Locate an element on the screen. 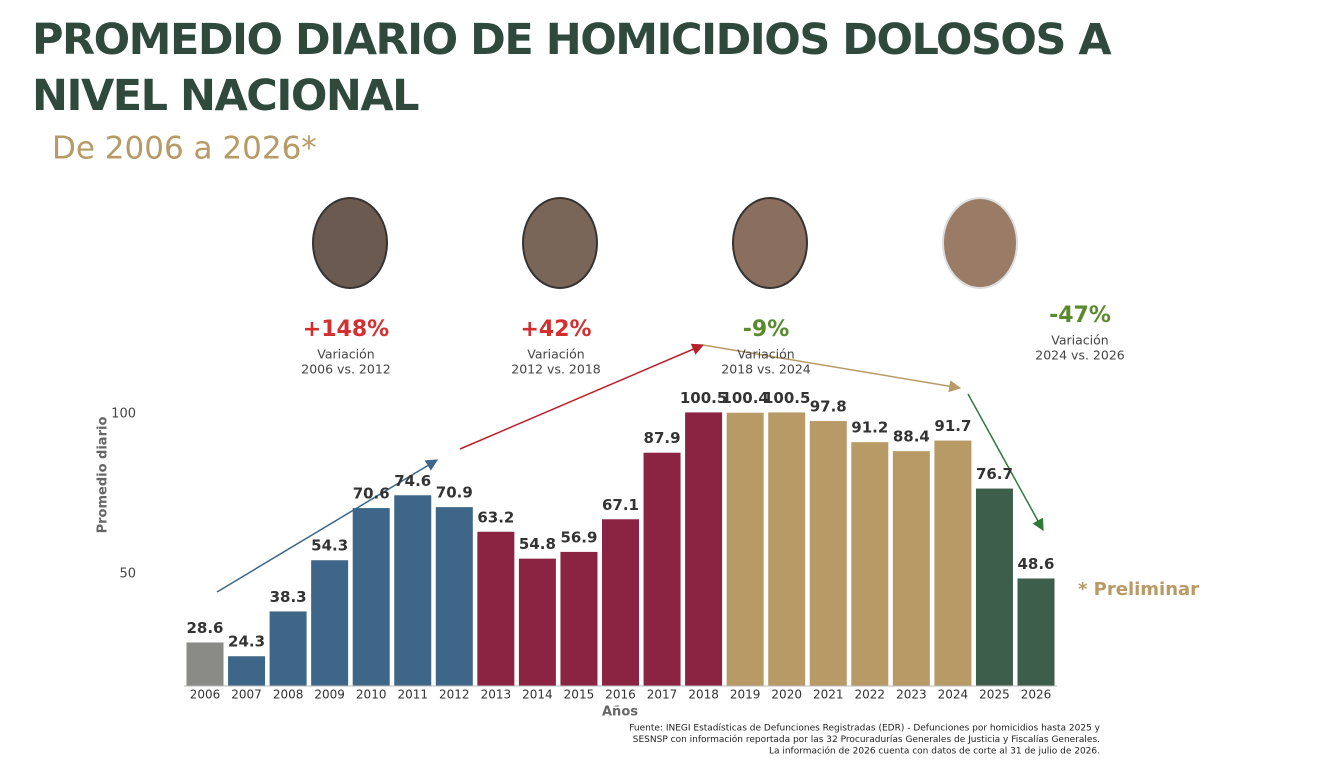 This screenshot has height=770, width=1323. x-tick-label: 2023 is located at coordinates (911, 695).